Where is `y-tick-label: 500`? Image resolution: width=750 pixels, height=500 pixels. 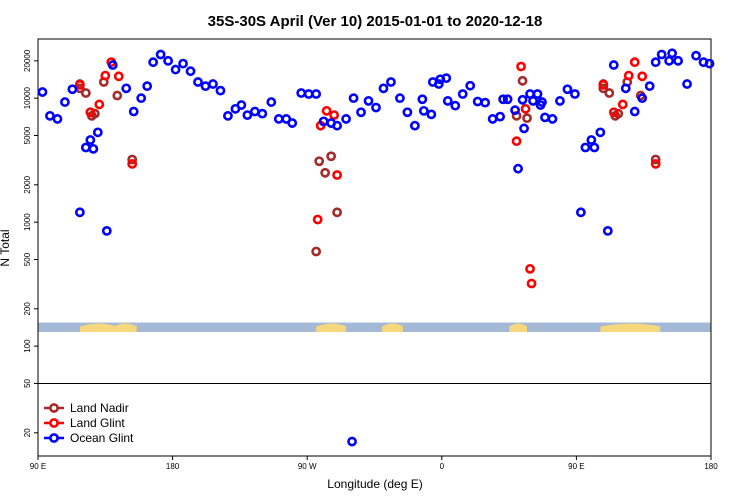 y-tick-label: 500 is located at coordinates (27, 259).